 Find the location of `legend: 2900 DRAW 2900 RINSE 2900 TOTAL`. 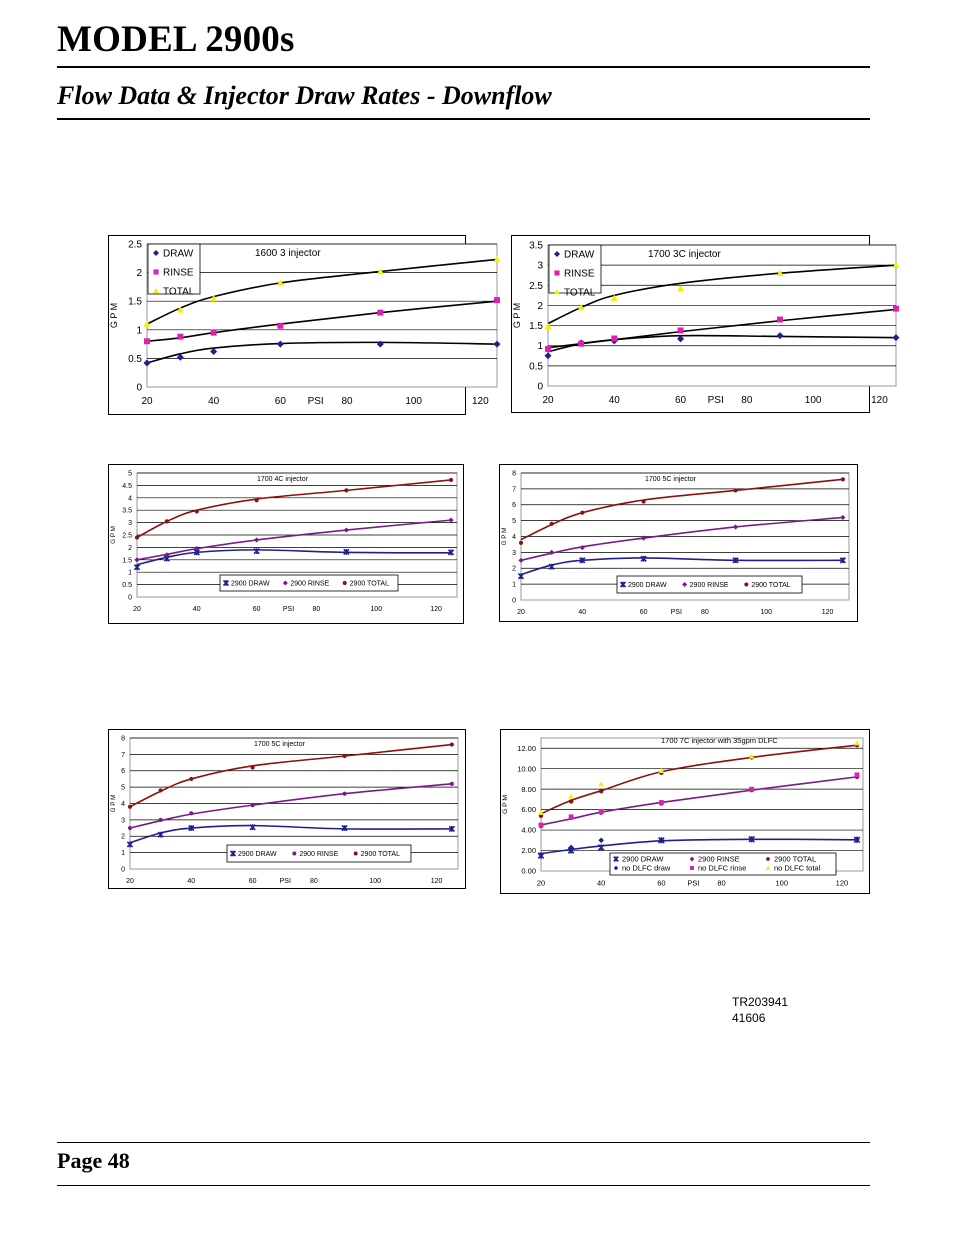

legend: 2900 DRAW 2900 RINSE 2900 TOTAL is located at coordinates (309, 583).